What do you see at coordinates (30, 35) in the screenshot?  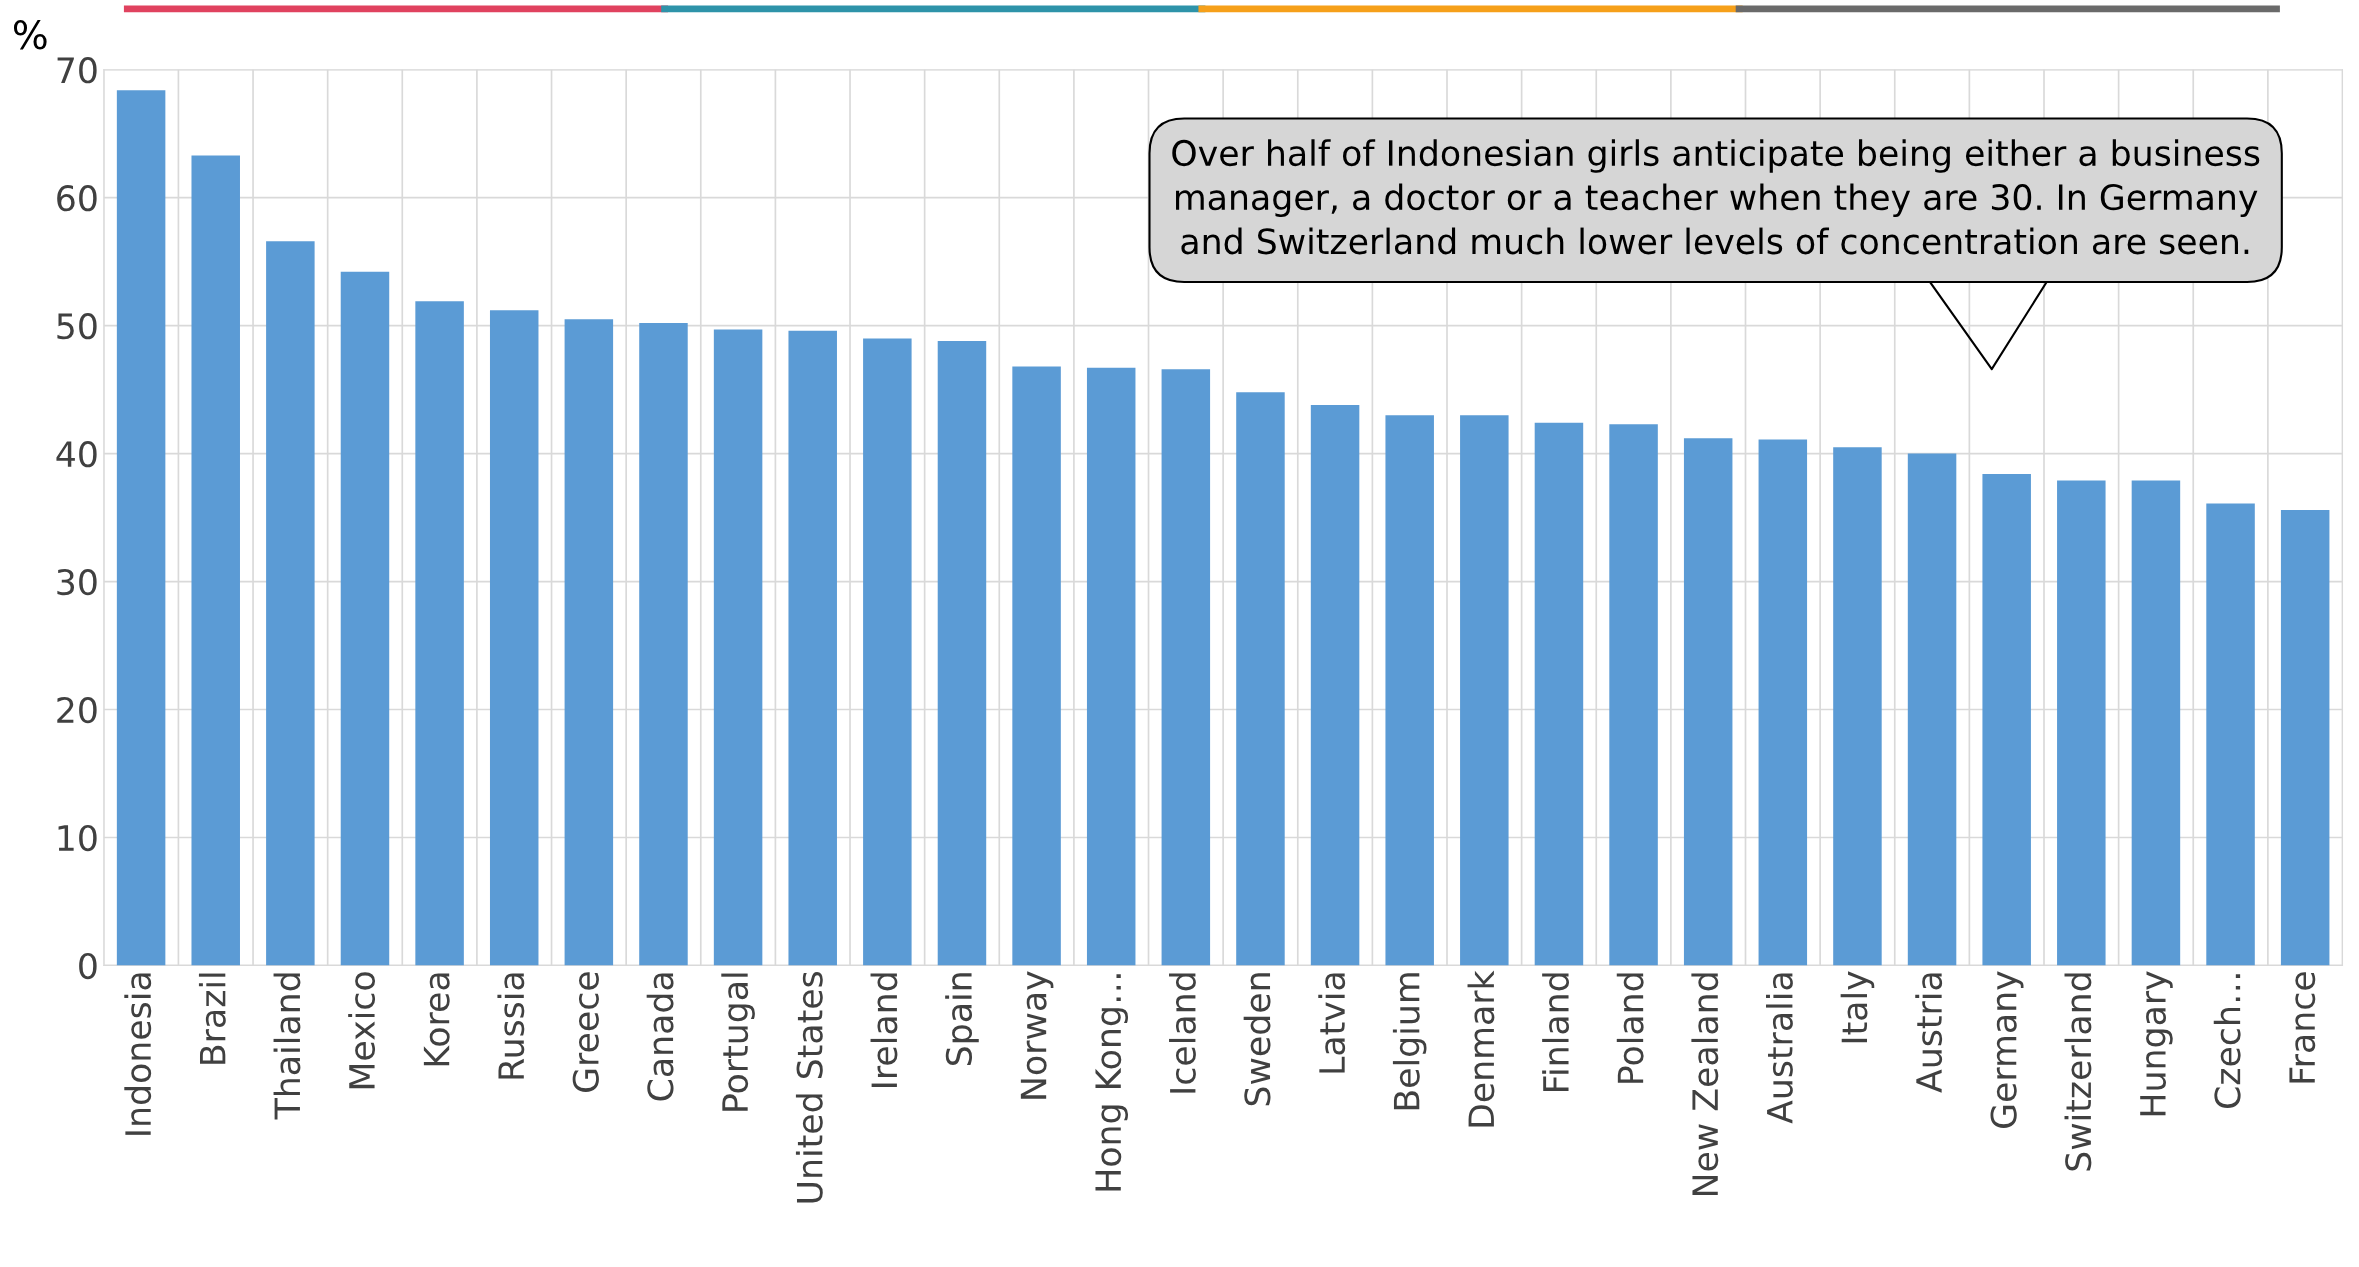 I see `y-axis-title: %` at bounding box center [30, 35].